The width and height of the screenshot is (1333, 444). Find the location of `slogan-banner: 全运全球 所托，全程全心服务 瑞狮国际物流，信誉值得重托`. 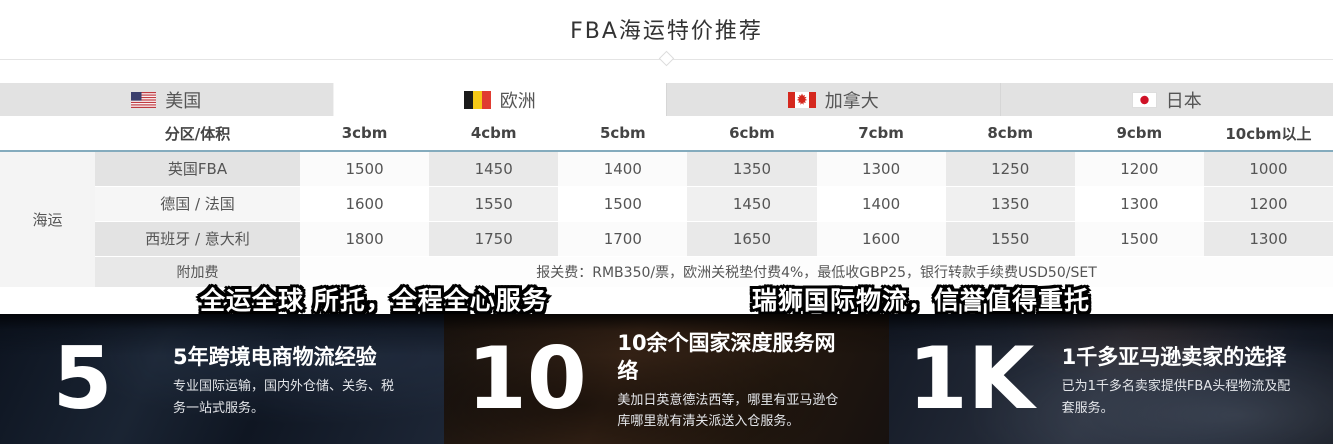

slogan-banner: 全运全球 所托，全程全心服务 瑞狮国际物流，信誉值得重托 is located at coordinates (666, 300).